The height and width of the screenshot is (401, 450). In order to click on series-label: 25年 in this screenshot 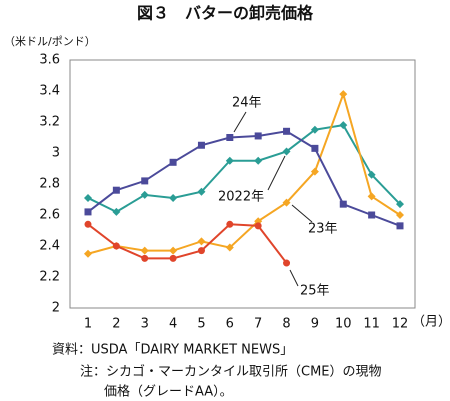, I will do `click(315, 291)`.